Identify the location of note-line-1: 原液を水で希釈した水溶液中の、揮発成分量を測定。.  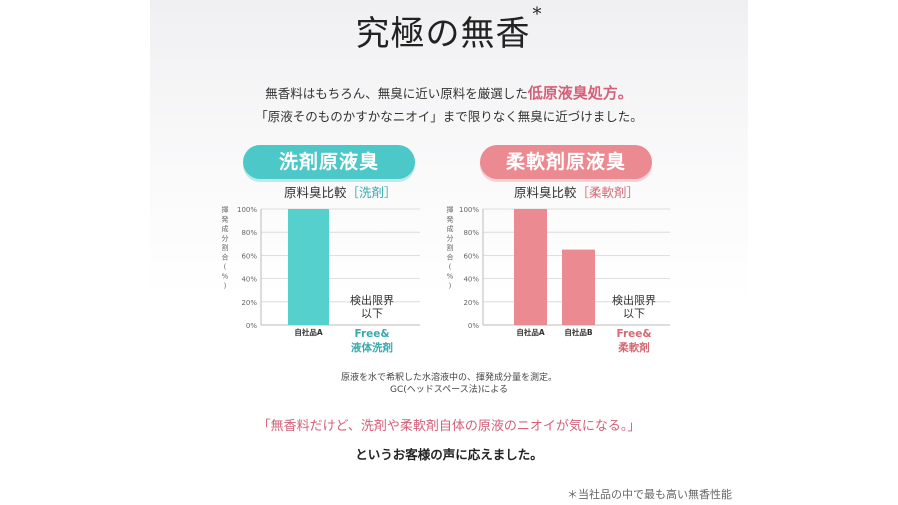
(448, 378).